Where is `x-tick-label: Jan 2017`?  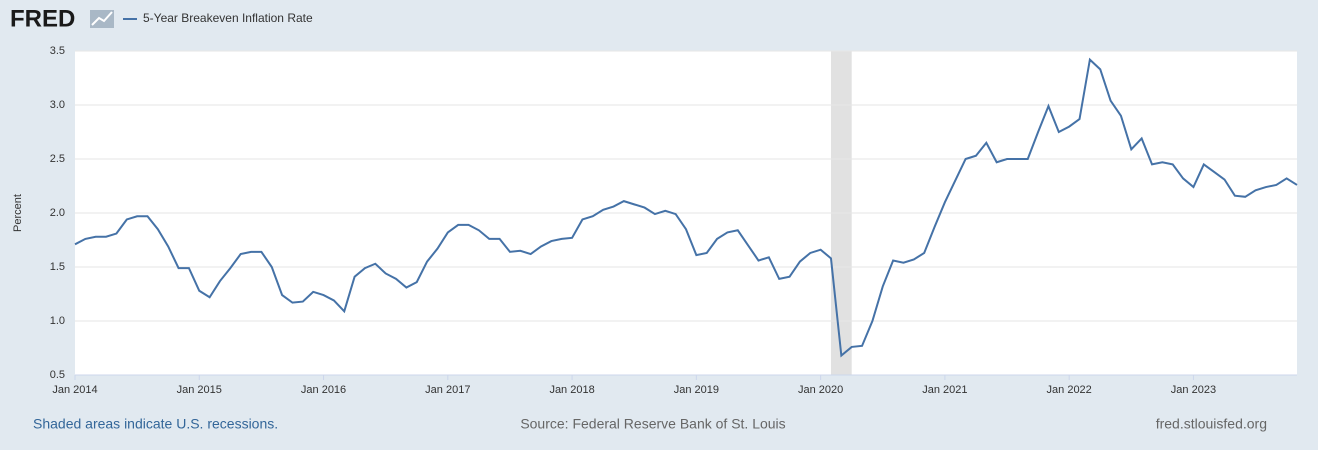 x-tick-label: Jan 2017 is located at coordinates (447, 390).